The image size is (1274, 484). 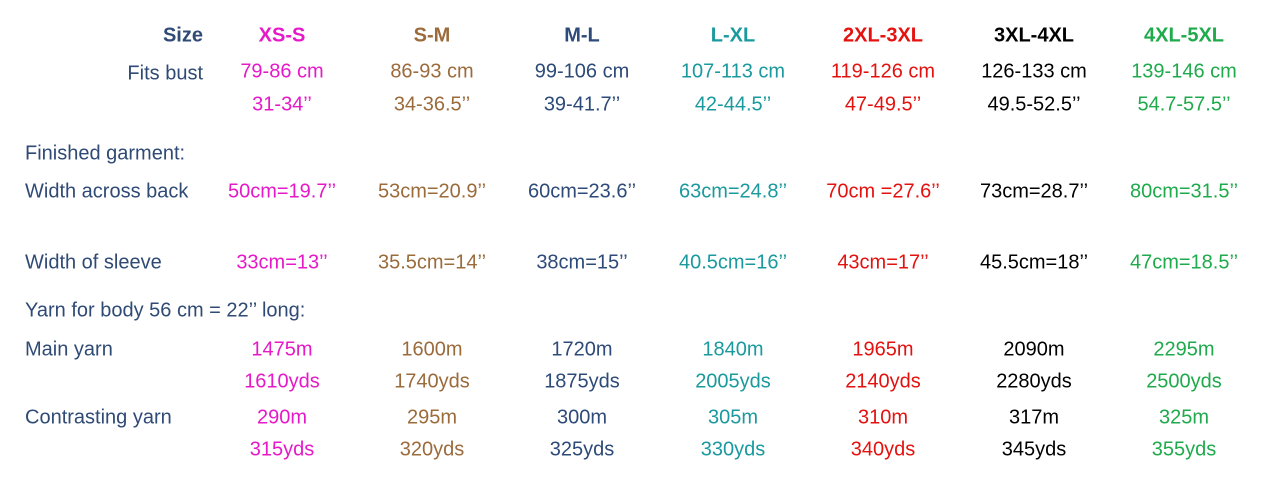 What do you see at coordinates (281, 349) in the screenshot?
I see `cell: 1475m` at bounding box center [281, 349].